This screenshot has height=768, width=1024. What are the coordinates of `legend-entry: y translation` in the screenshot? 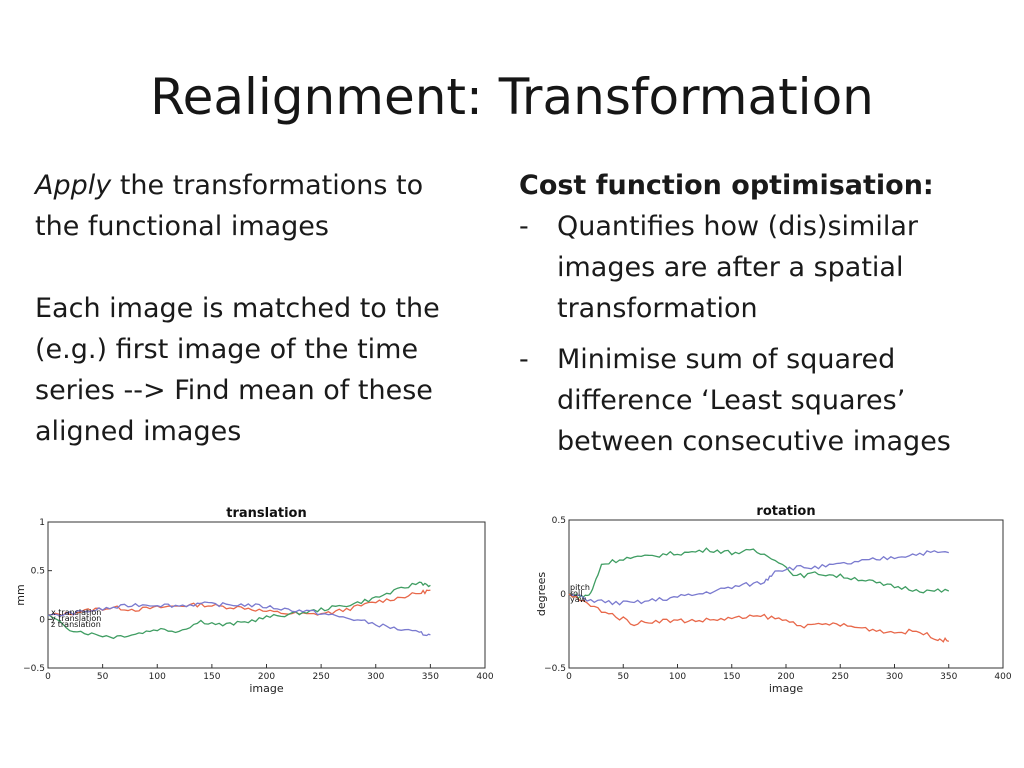 It's located at (76, 618).